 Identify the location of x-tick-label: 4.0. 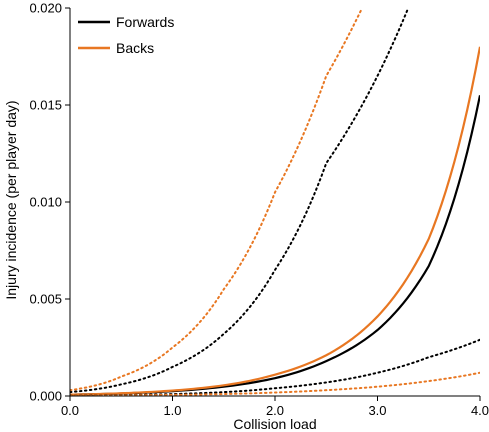
(480, 410).